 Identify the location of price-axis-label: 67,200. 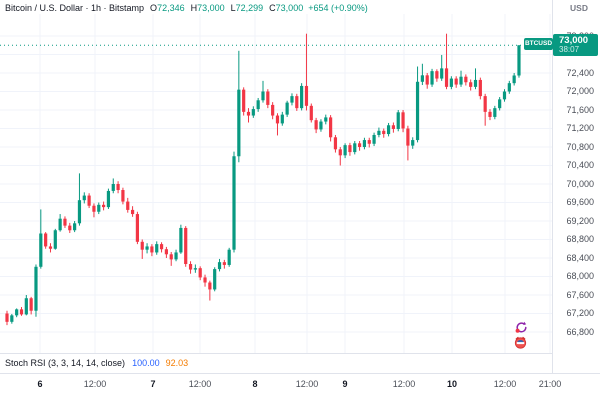
(580, 313).